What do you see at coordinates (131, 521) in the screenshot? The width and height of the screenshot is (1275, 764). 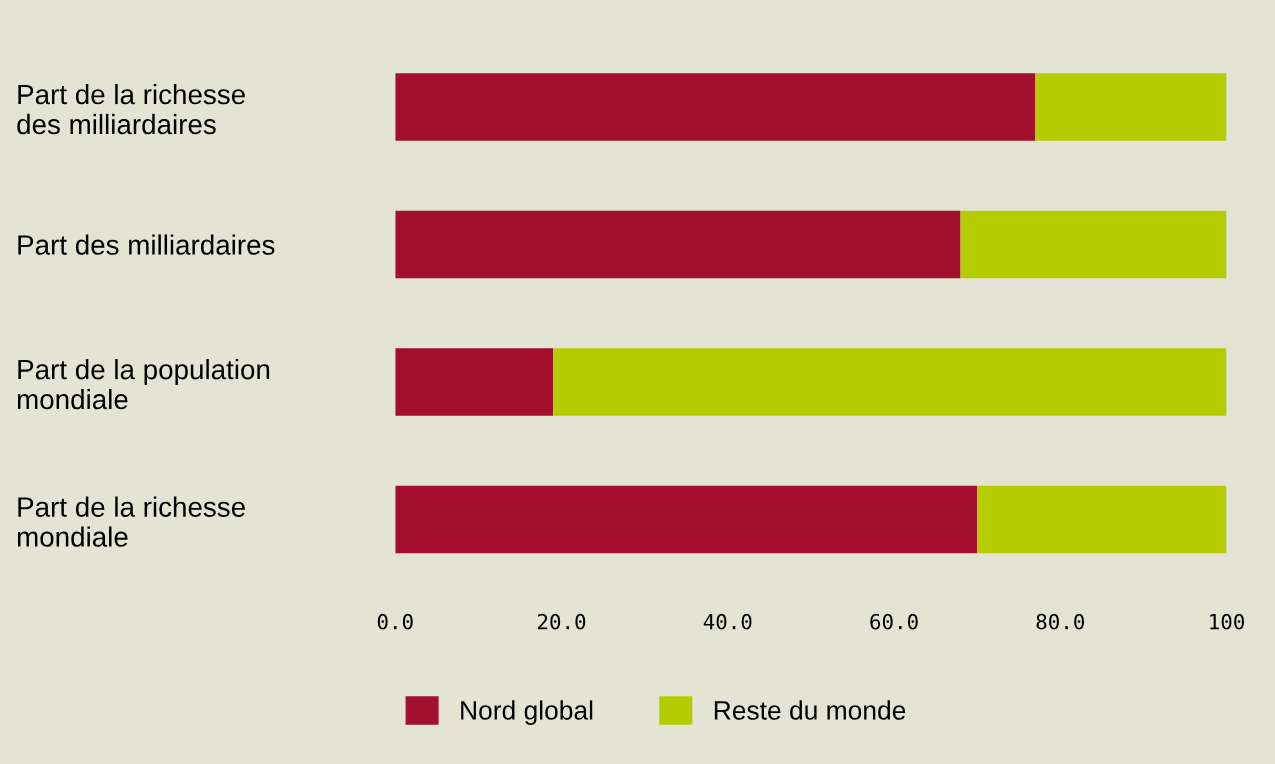 I see `y-tick-label: Part de la richesse mondiale` at bounding box center [131, 521].